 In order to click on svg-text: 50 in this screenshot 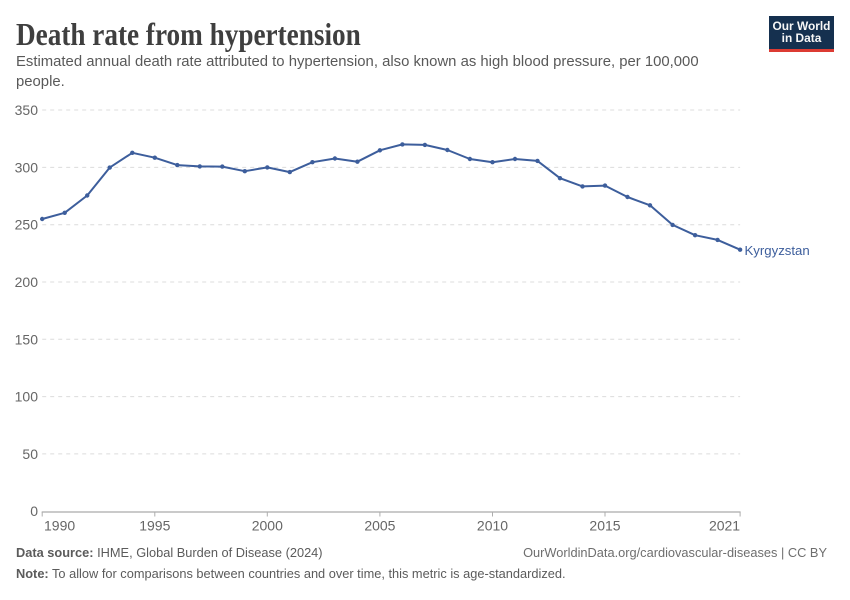, I will do `click(30, 454)`.